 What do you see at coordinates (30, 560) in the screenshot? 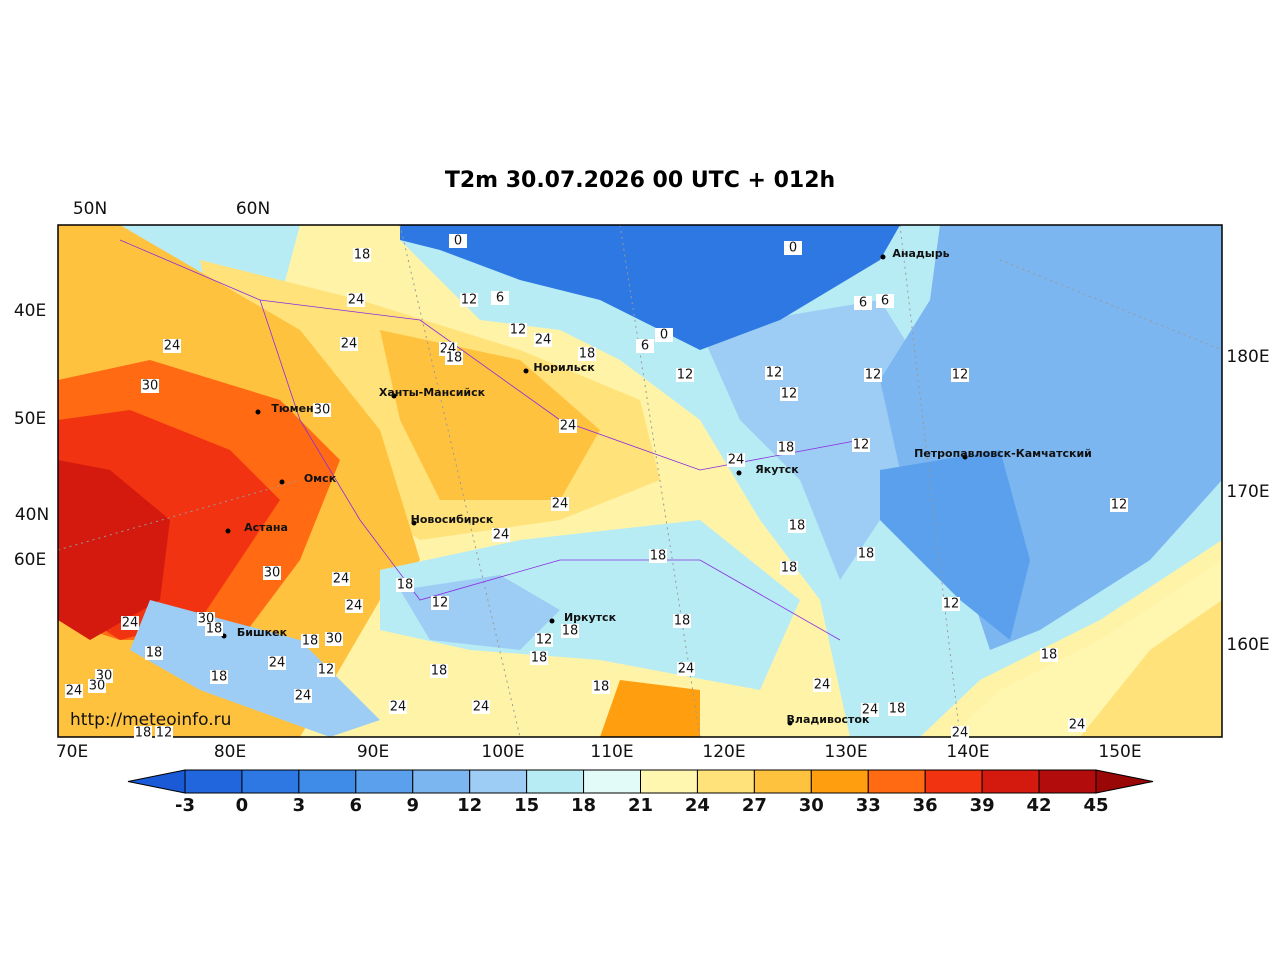
I see `lat-label: 60E` at bounding box center [30, 560].